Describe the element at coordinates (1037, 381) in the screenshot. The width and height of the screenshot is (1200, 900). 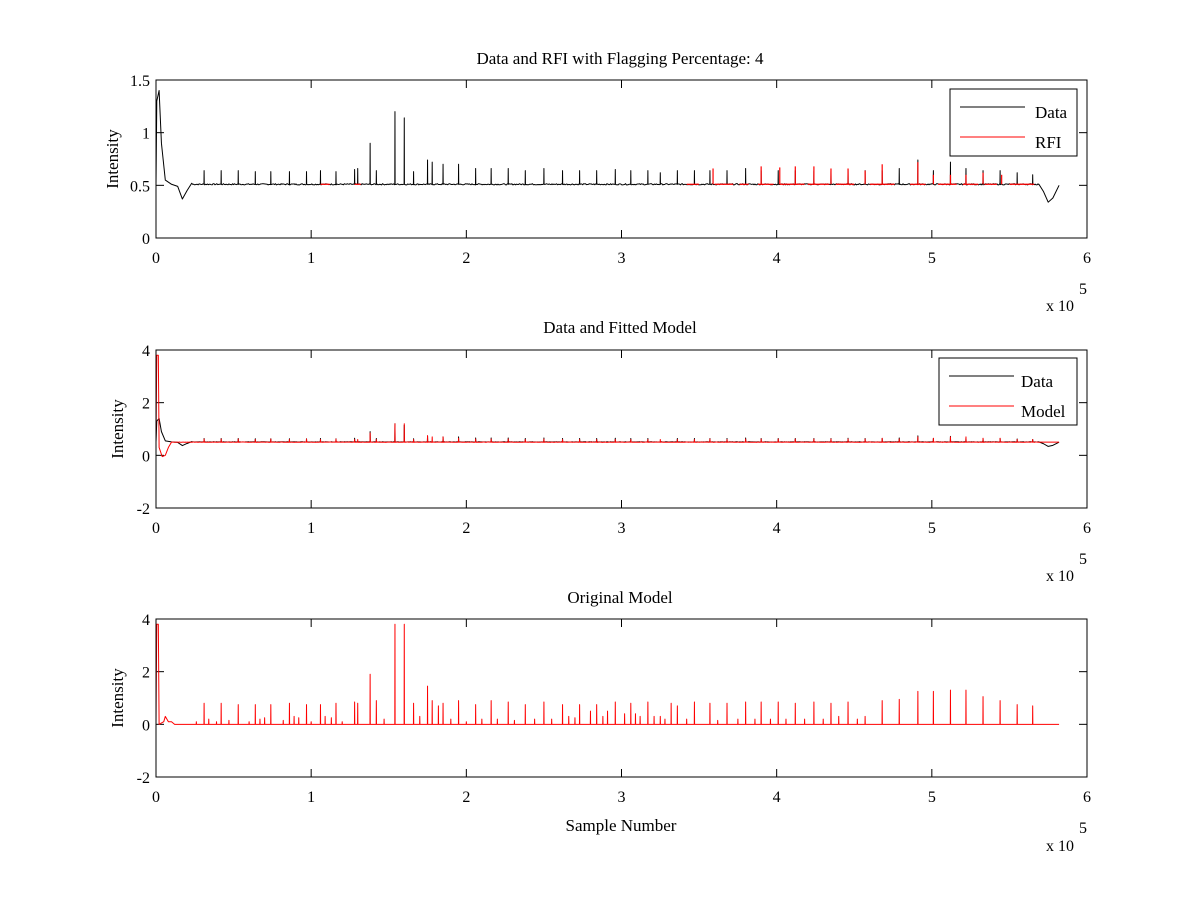
I see `legend-data-label-2: Data` at that location.